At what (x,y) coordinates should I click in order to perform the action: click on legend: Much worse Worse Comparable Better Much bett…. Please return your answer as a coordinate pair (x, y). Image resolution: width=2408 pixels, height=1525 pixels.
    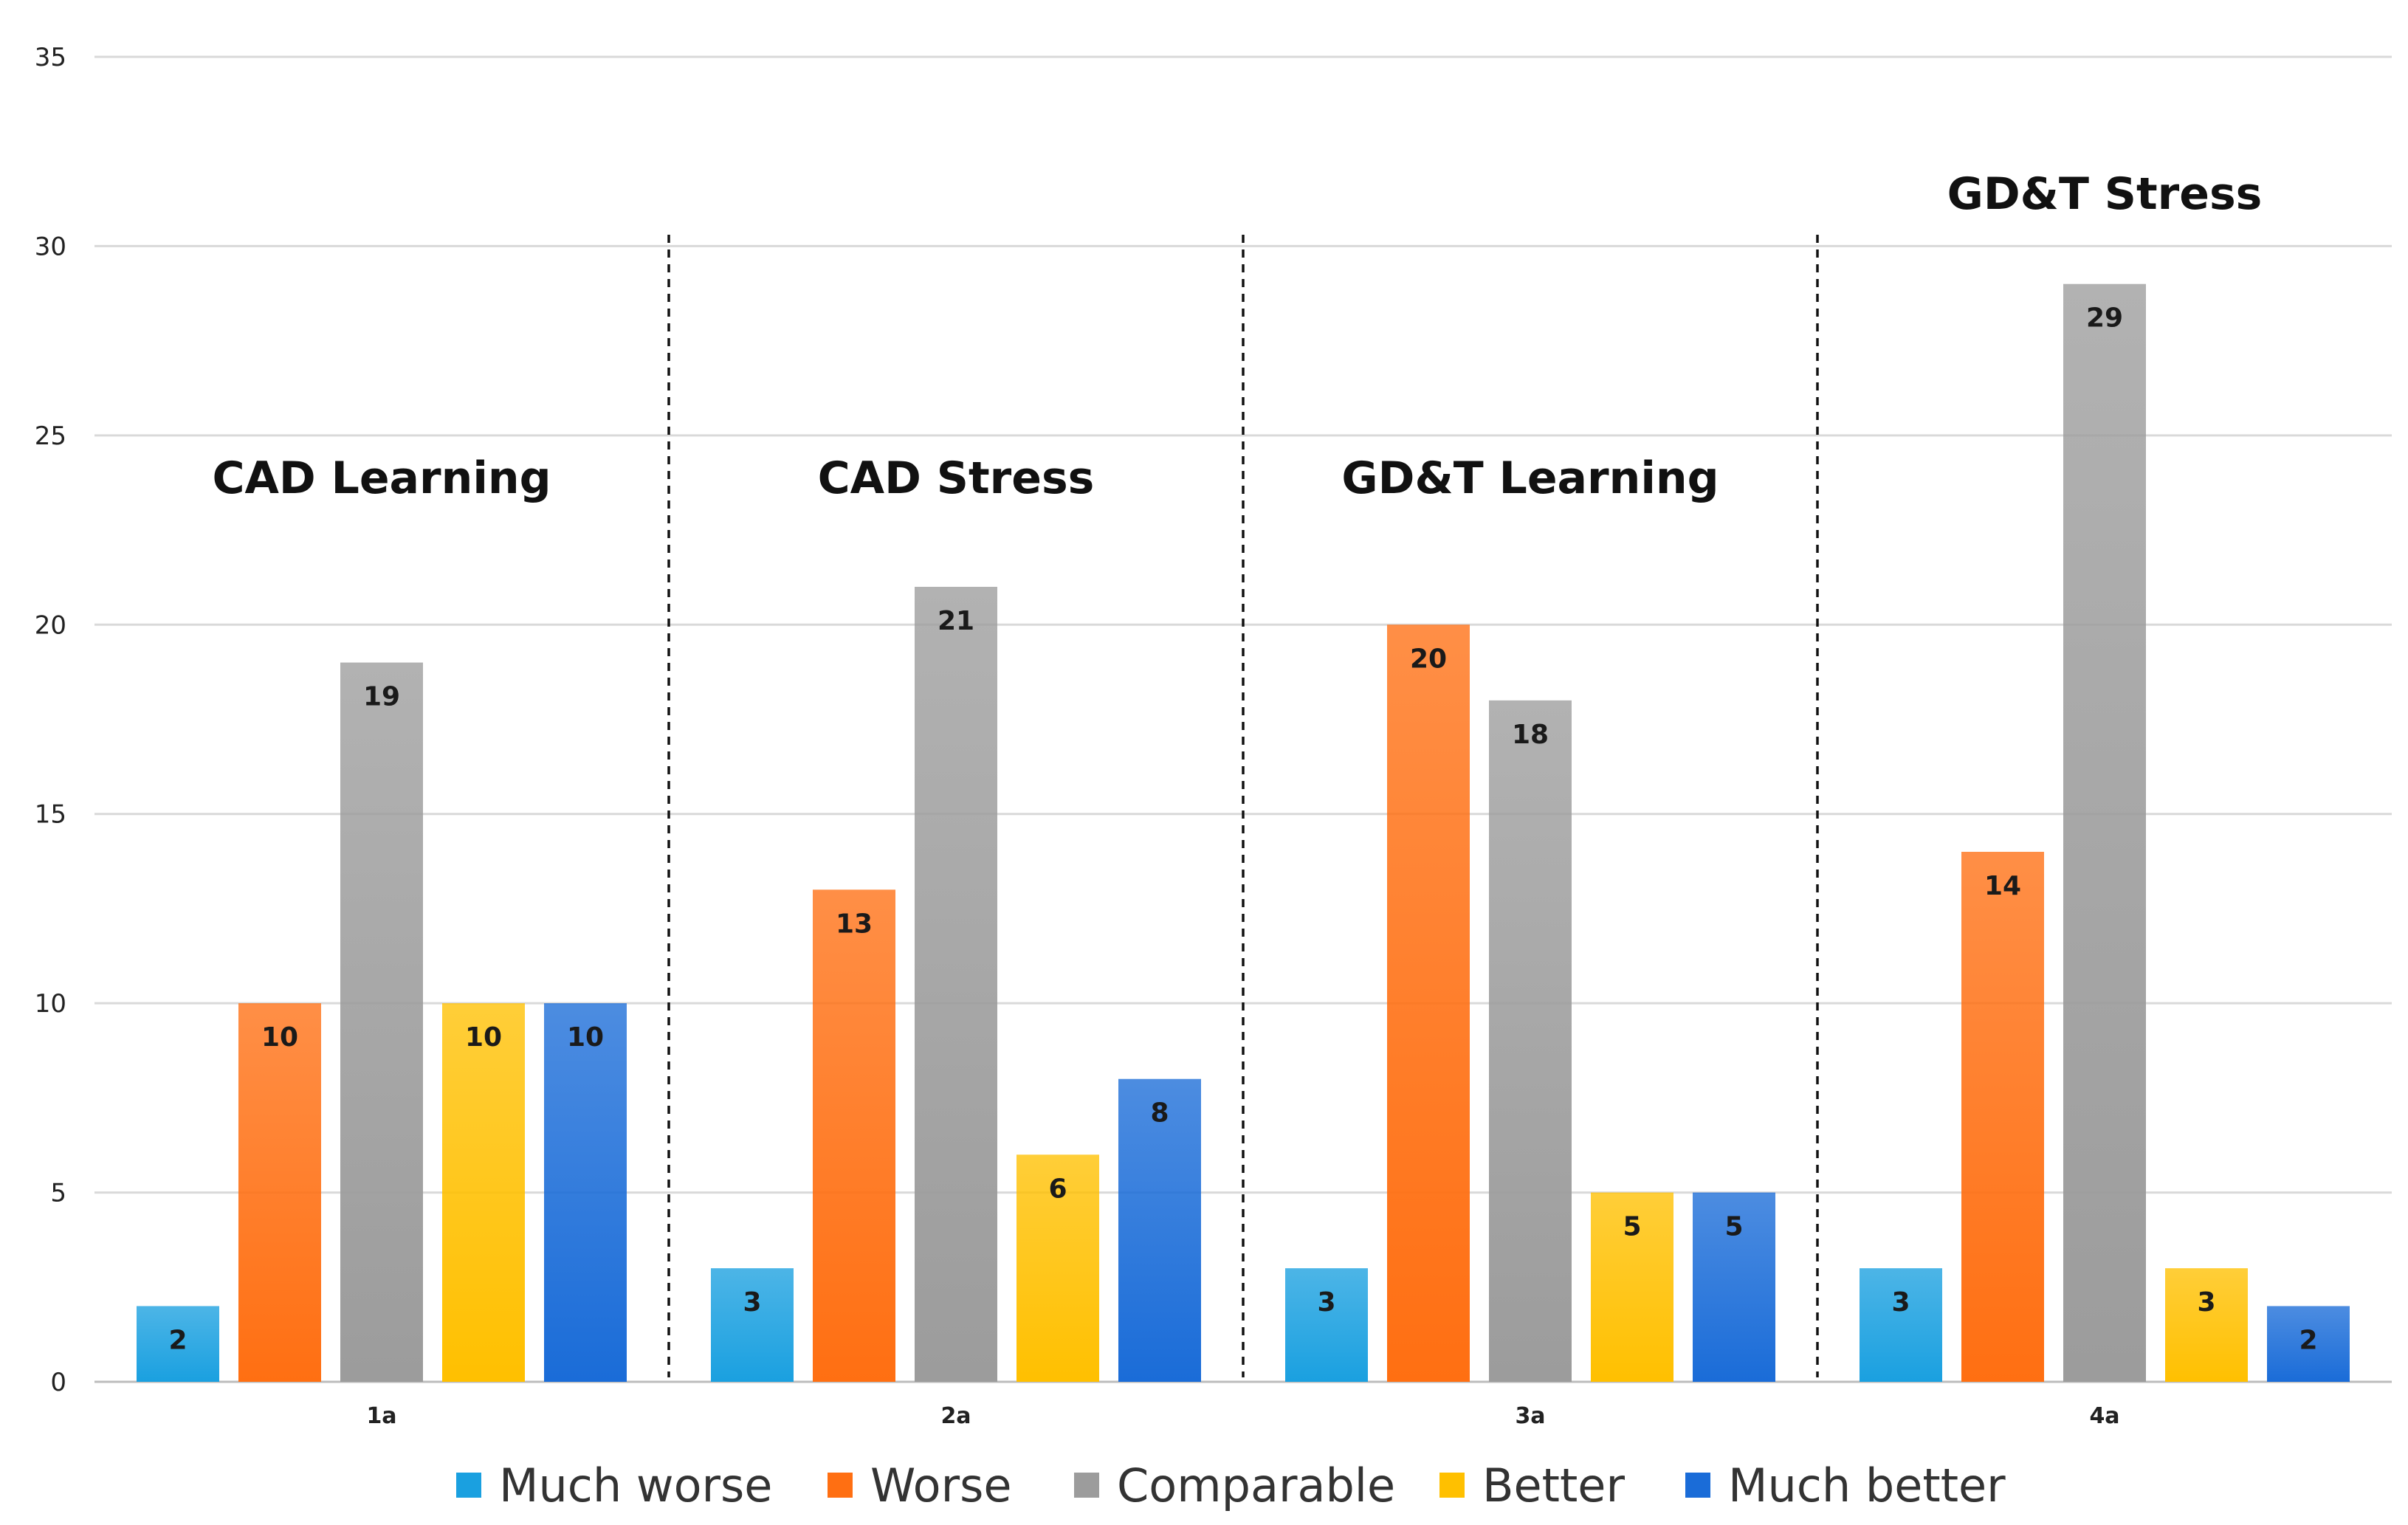
    Looking at the image, I should click on (1231, 1485).